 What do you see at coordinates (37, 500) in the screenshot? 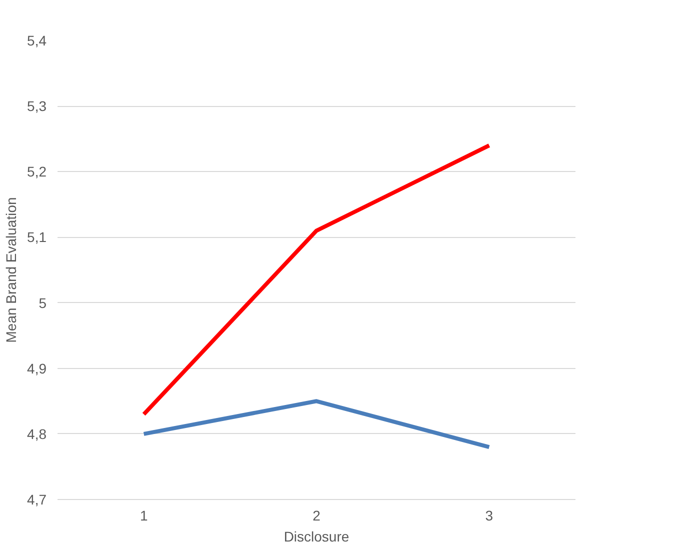
I see `y-tick-label: 4,7` at bounding box center [37, 500].